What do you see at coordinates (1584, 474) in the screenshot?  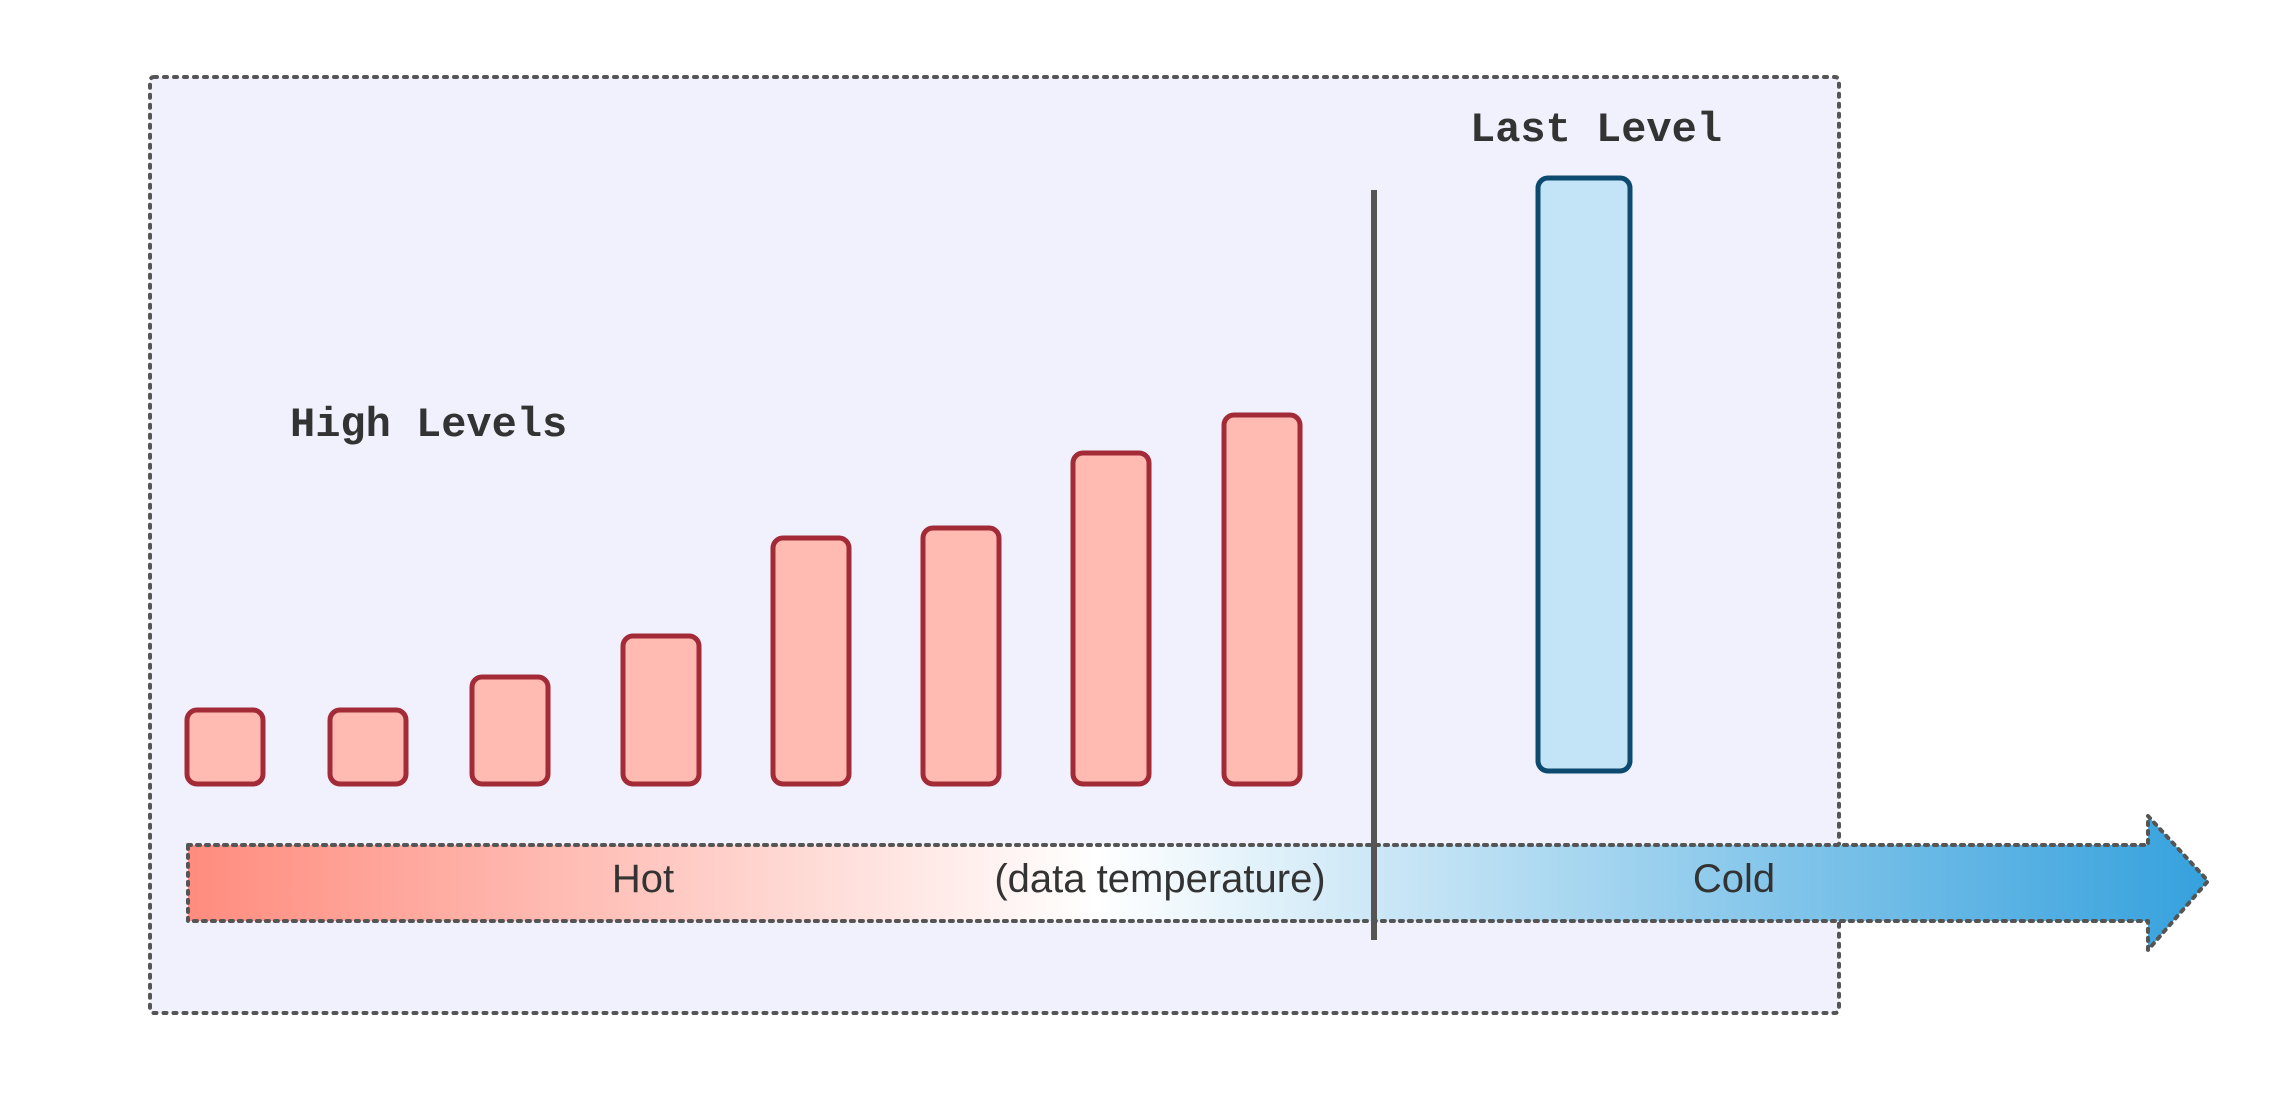 I see `last-level-block` at bounding box center [1584, 474].